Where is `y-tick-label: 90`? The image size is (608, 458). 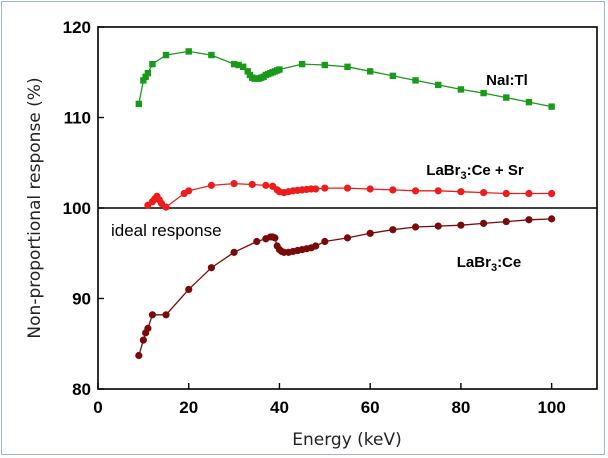
y-tick-label: 90 is located at coordinates (81, 299).